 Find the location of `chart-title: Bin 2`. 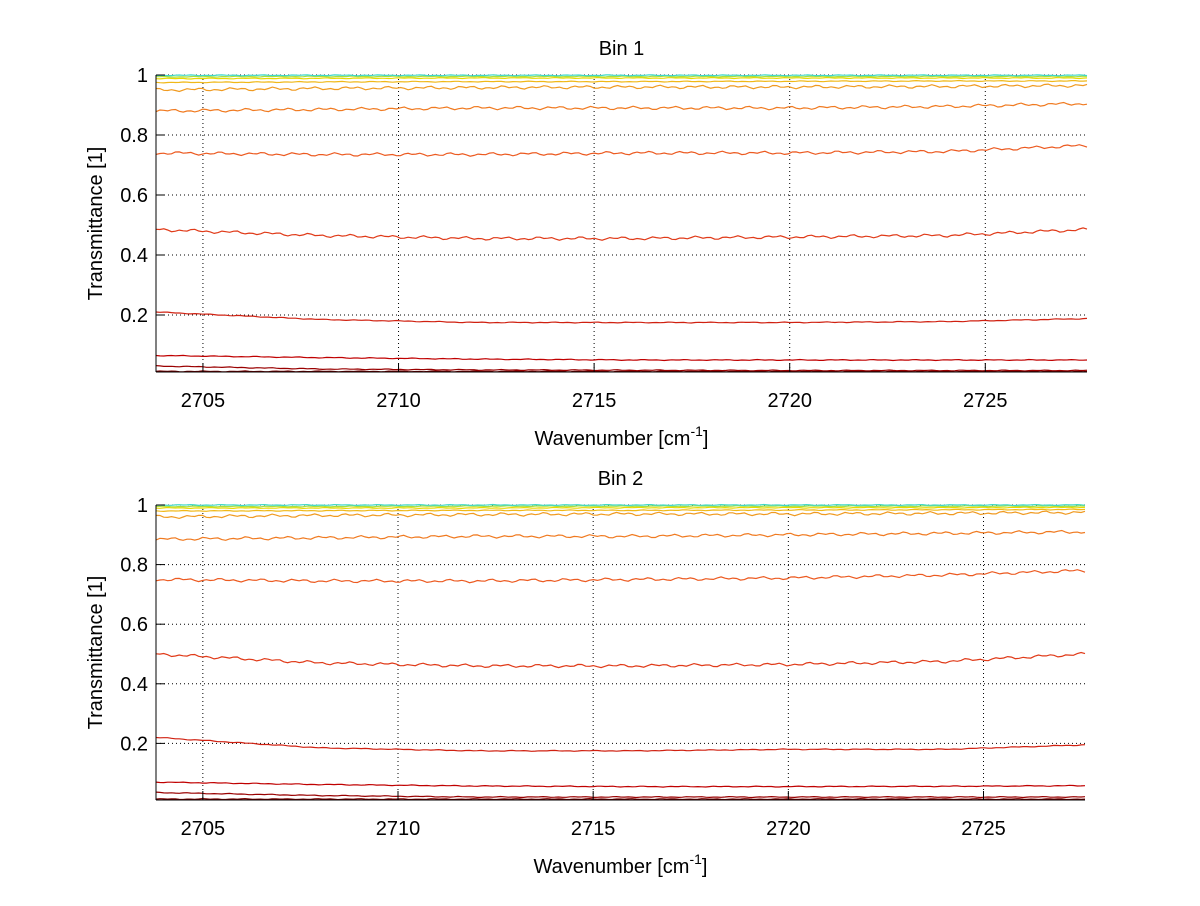

chart-title: Bin 2 is located at coordinates (621, 479).